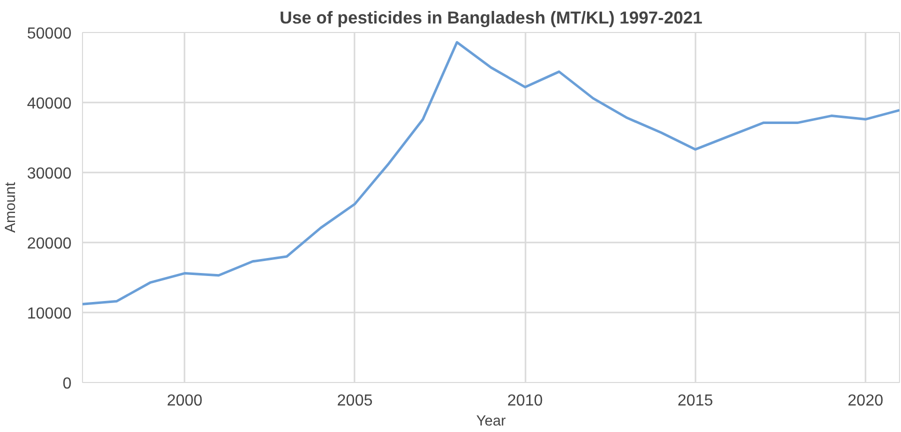 This screenshot has height=432, width=901. What do you see at coordinates (49, 244) in the screenshot?
I see `y-tick-label: 20000` at bounding box center [49, 244].